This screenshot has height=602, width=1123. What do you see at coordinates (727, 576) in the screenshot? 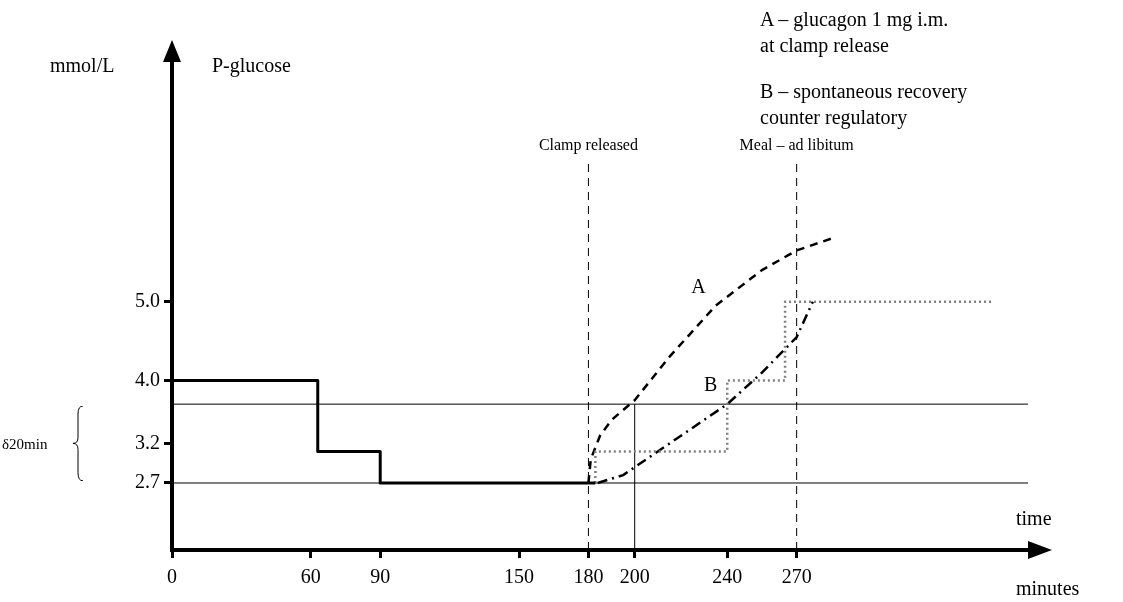
I see `x-tick-label: 240` at bounding box center [727, 576].